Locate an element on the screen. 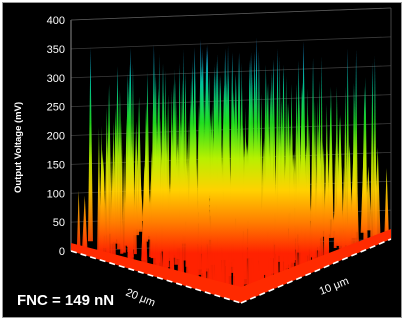  z-tick-labels: 0 50 100 150 200 250 300 350 400 is located at coordinates (56, 136).